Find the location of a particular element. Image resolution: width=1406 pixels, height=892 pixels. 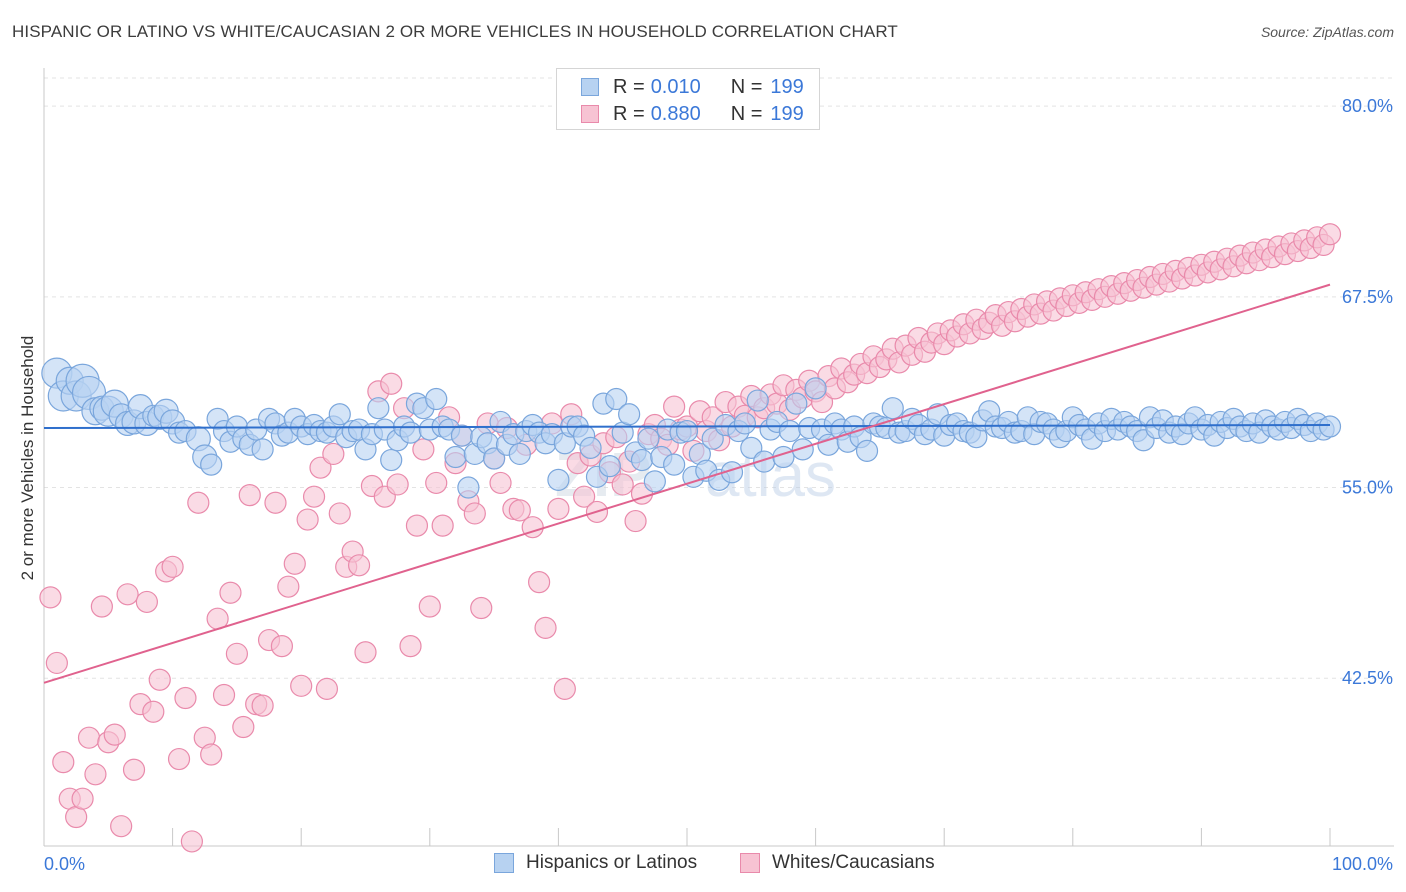

legend-n-label: N = is located at coordinates (746, 86).